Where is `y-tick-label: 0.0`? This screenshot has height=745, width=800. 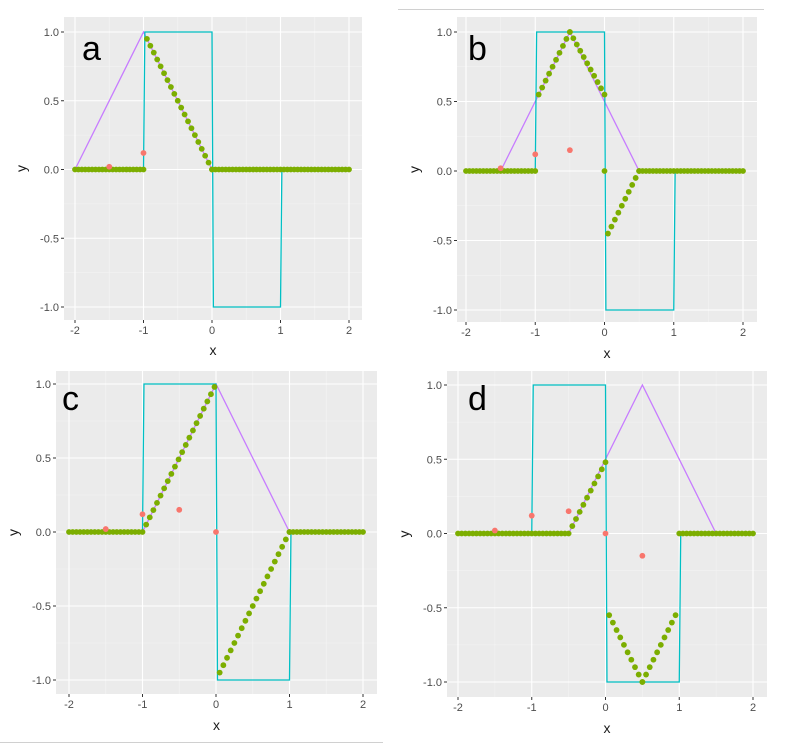 y-tick-label: 0.0 is located at coordinates (51, 171).